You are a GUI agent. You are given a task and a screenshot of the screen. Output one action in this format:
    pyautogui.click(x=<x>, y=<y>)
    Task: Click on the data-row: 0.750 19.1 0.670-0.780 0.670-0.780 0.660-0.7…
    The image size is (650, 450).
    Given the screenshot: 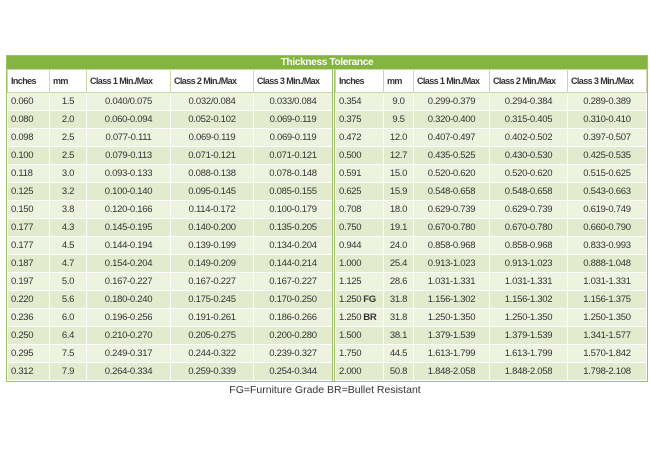 What is the action you would take?
    pyautogui.click(x=491, y=227)
    